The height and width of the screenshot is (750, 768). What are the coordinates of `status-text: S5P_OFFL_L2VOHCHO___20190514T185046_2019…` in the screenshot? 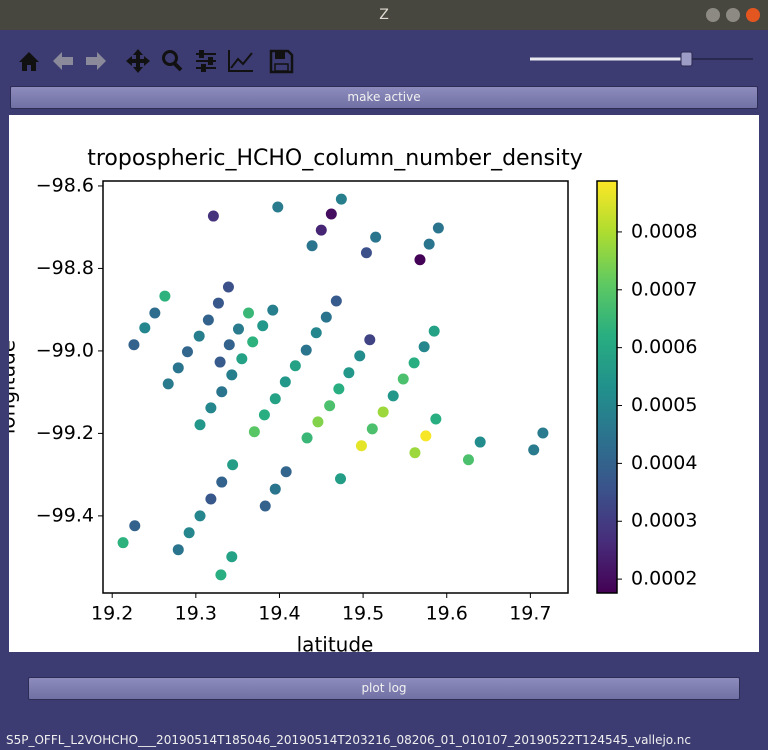 It's located at (348, 740).